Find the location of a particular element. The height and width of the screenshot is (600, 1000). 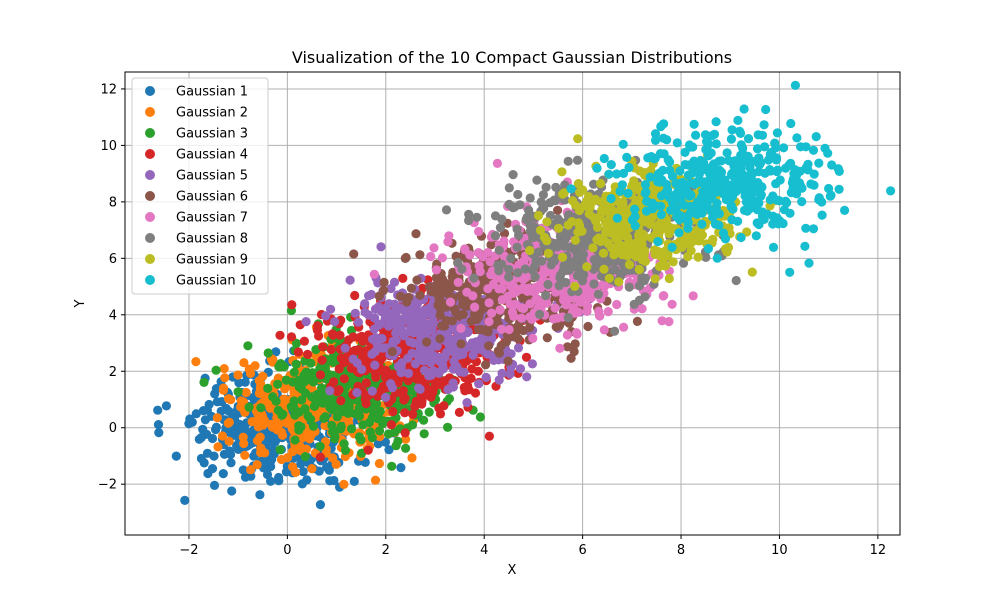

legend-label: Gaussian 8 is located at coordinates (212, 239).